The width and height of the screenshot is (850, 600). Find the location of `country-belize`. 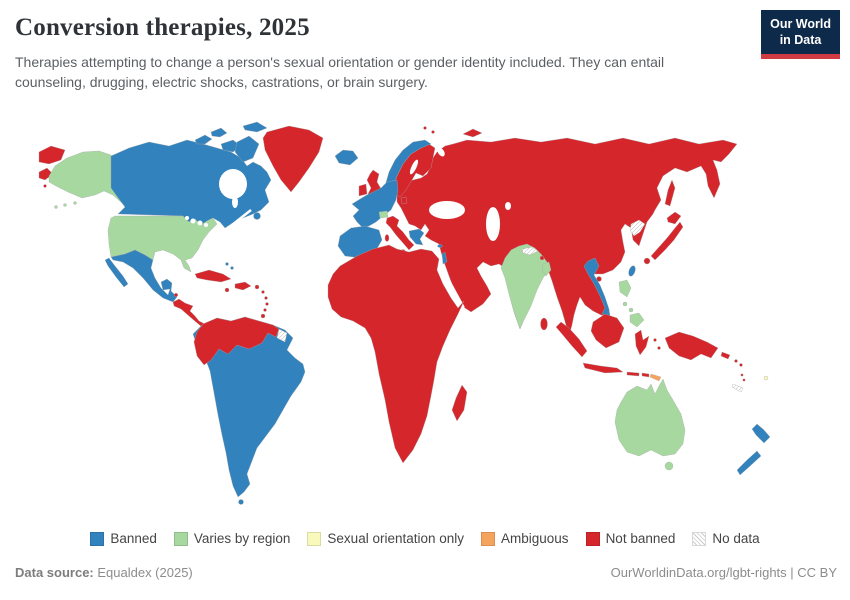

country-belize is located at coordinates (176, 295).